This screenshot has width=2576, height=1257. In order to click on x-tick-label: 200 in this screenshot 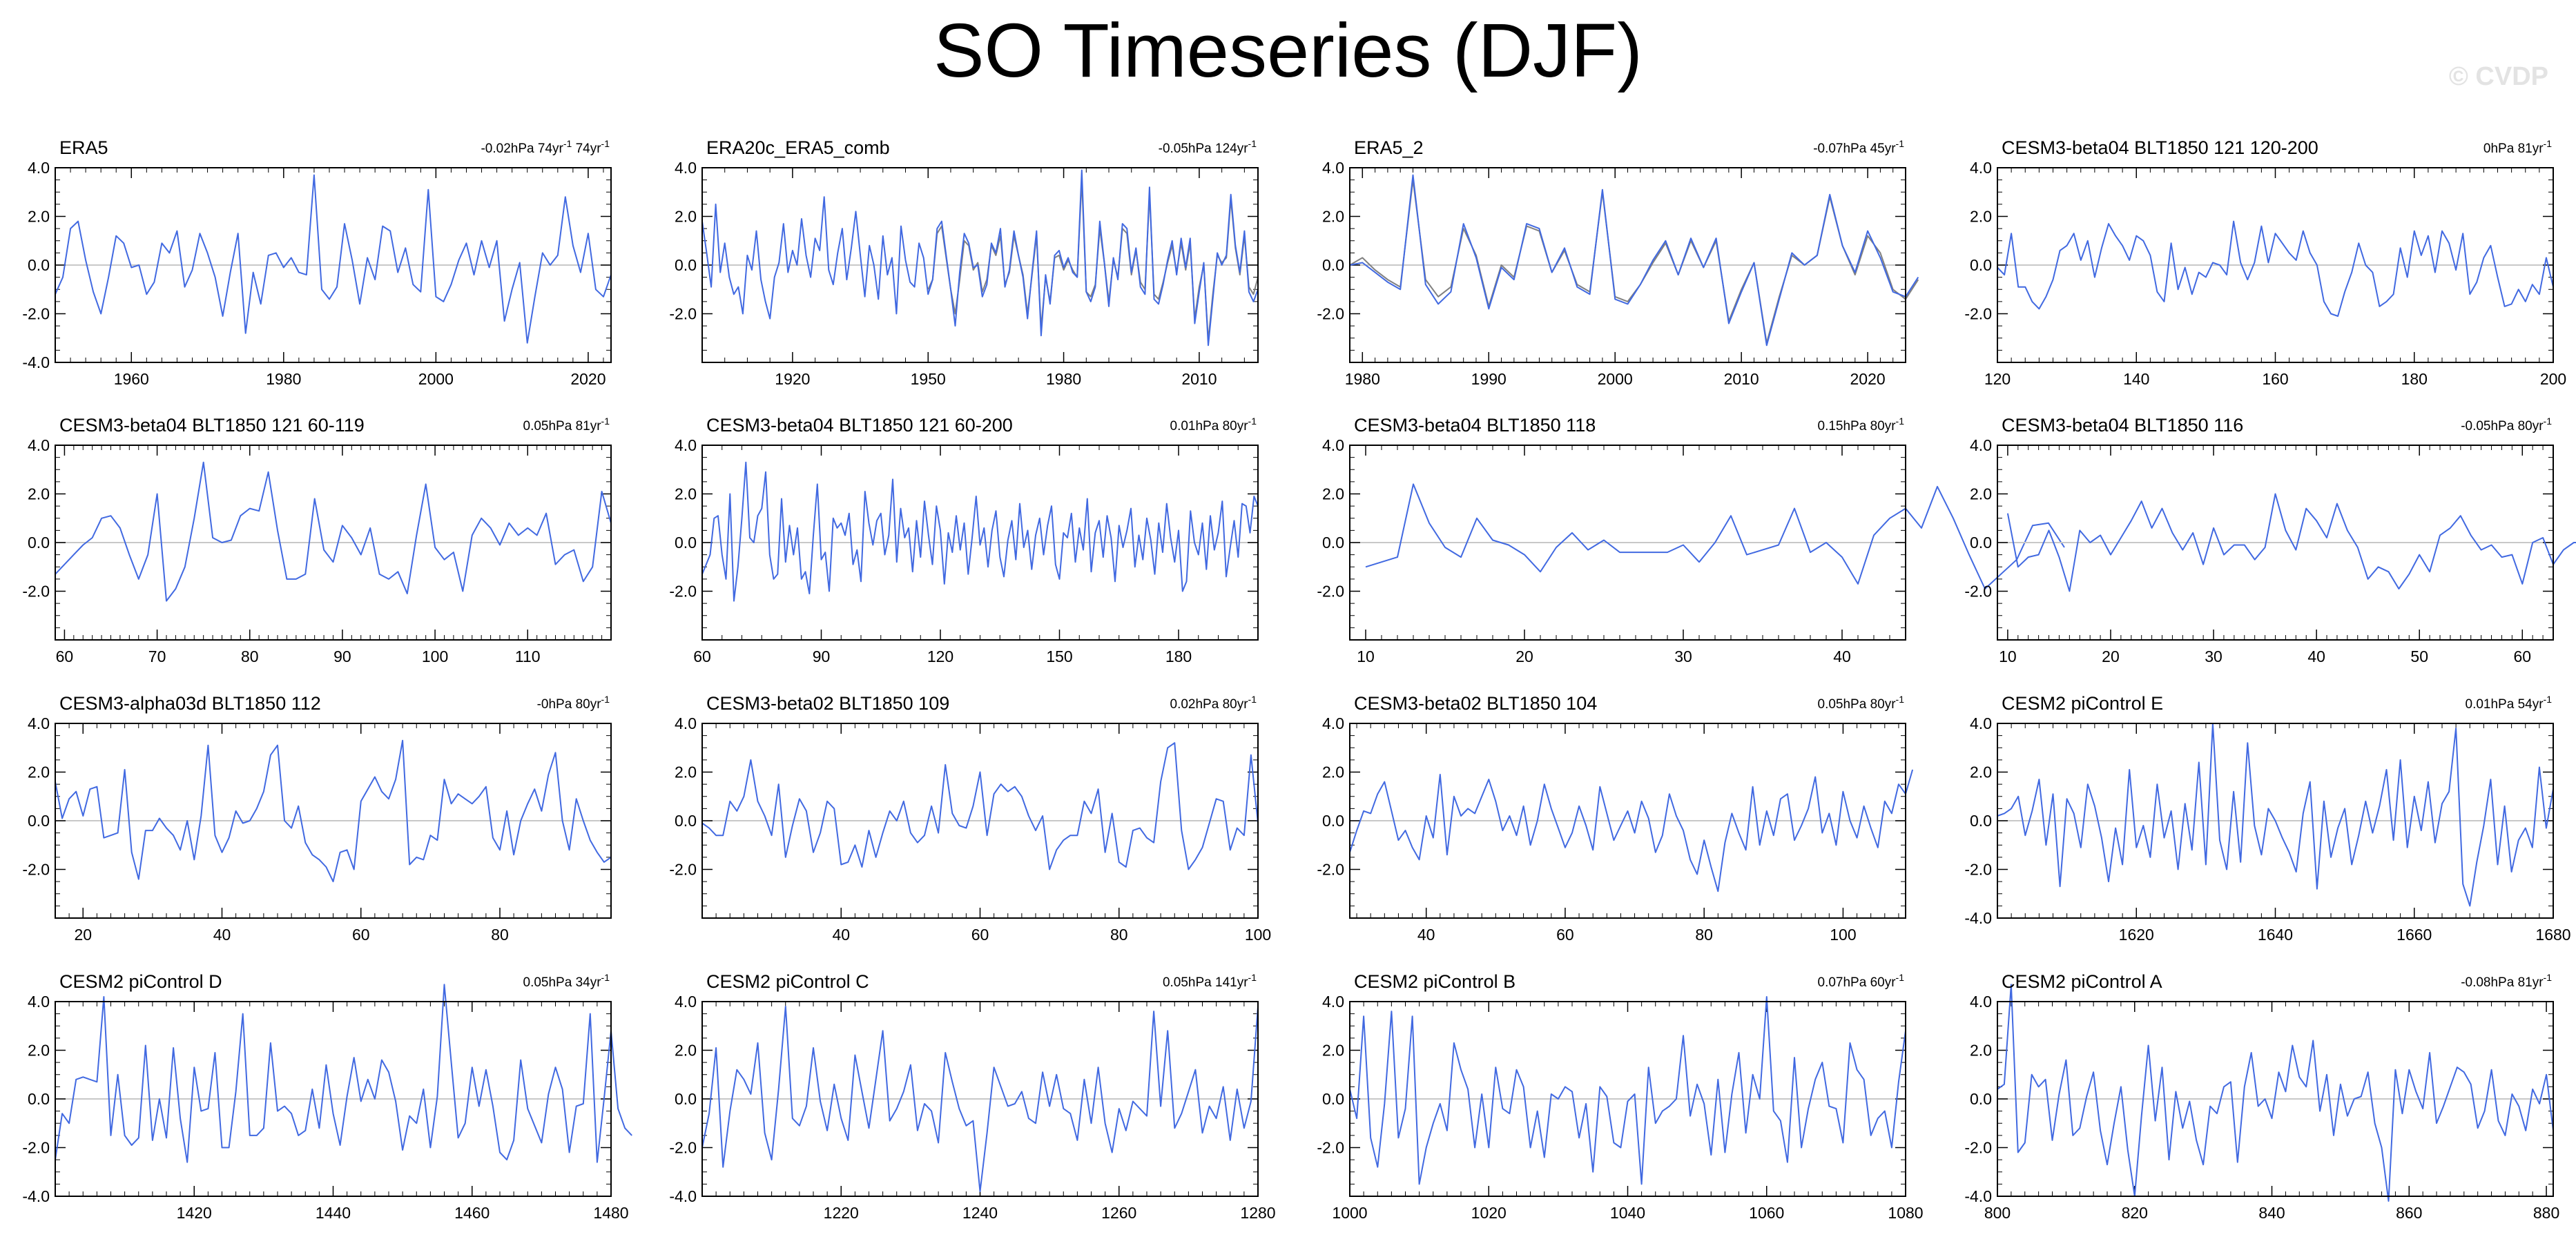, I will do `click(2553, 379)`.